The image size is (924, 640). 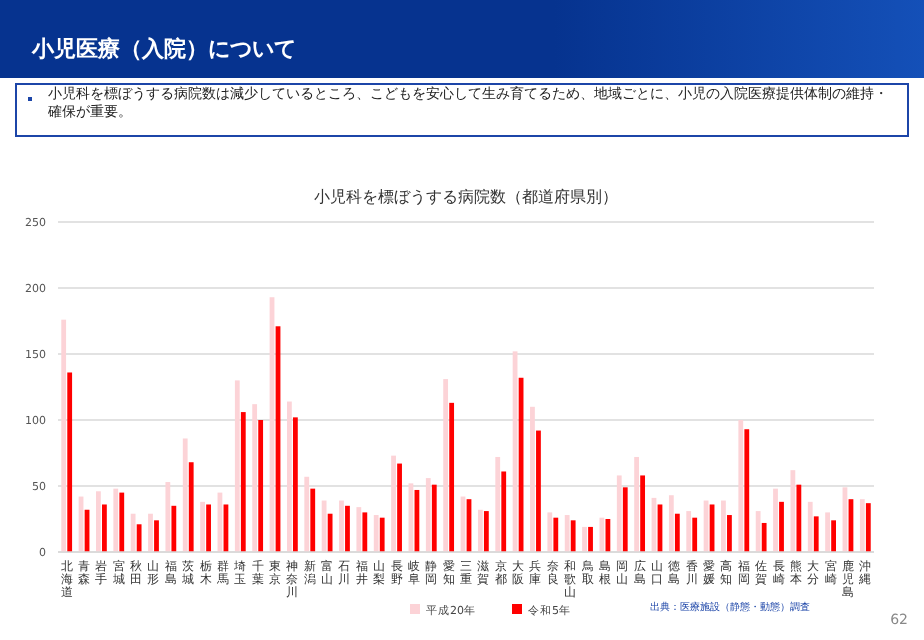 I want to click on text: 小児医療（入院）について, so click(x=163, y=49).